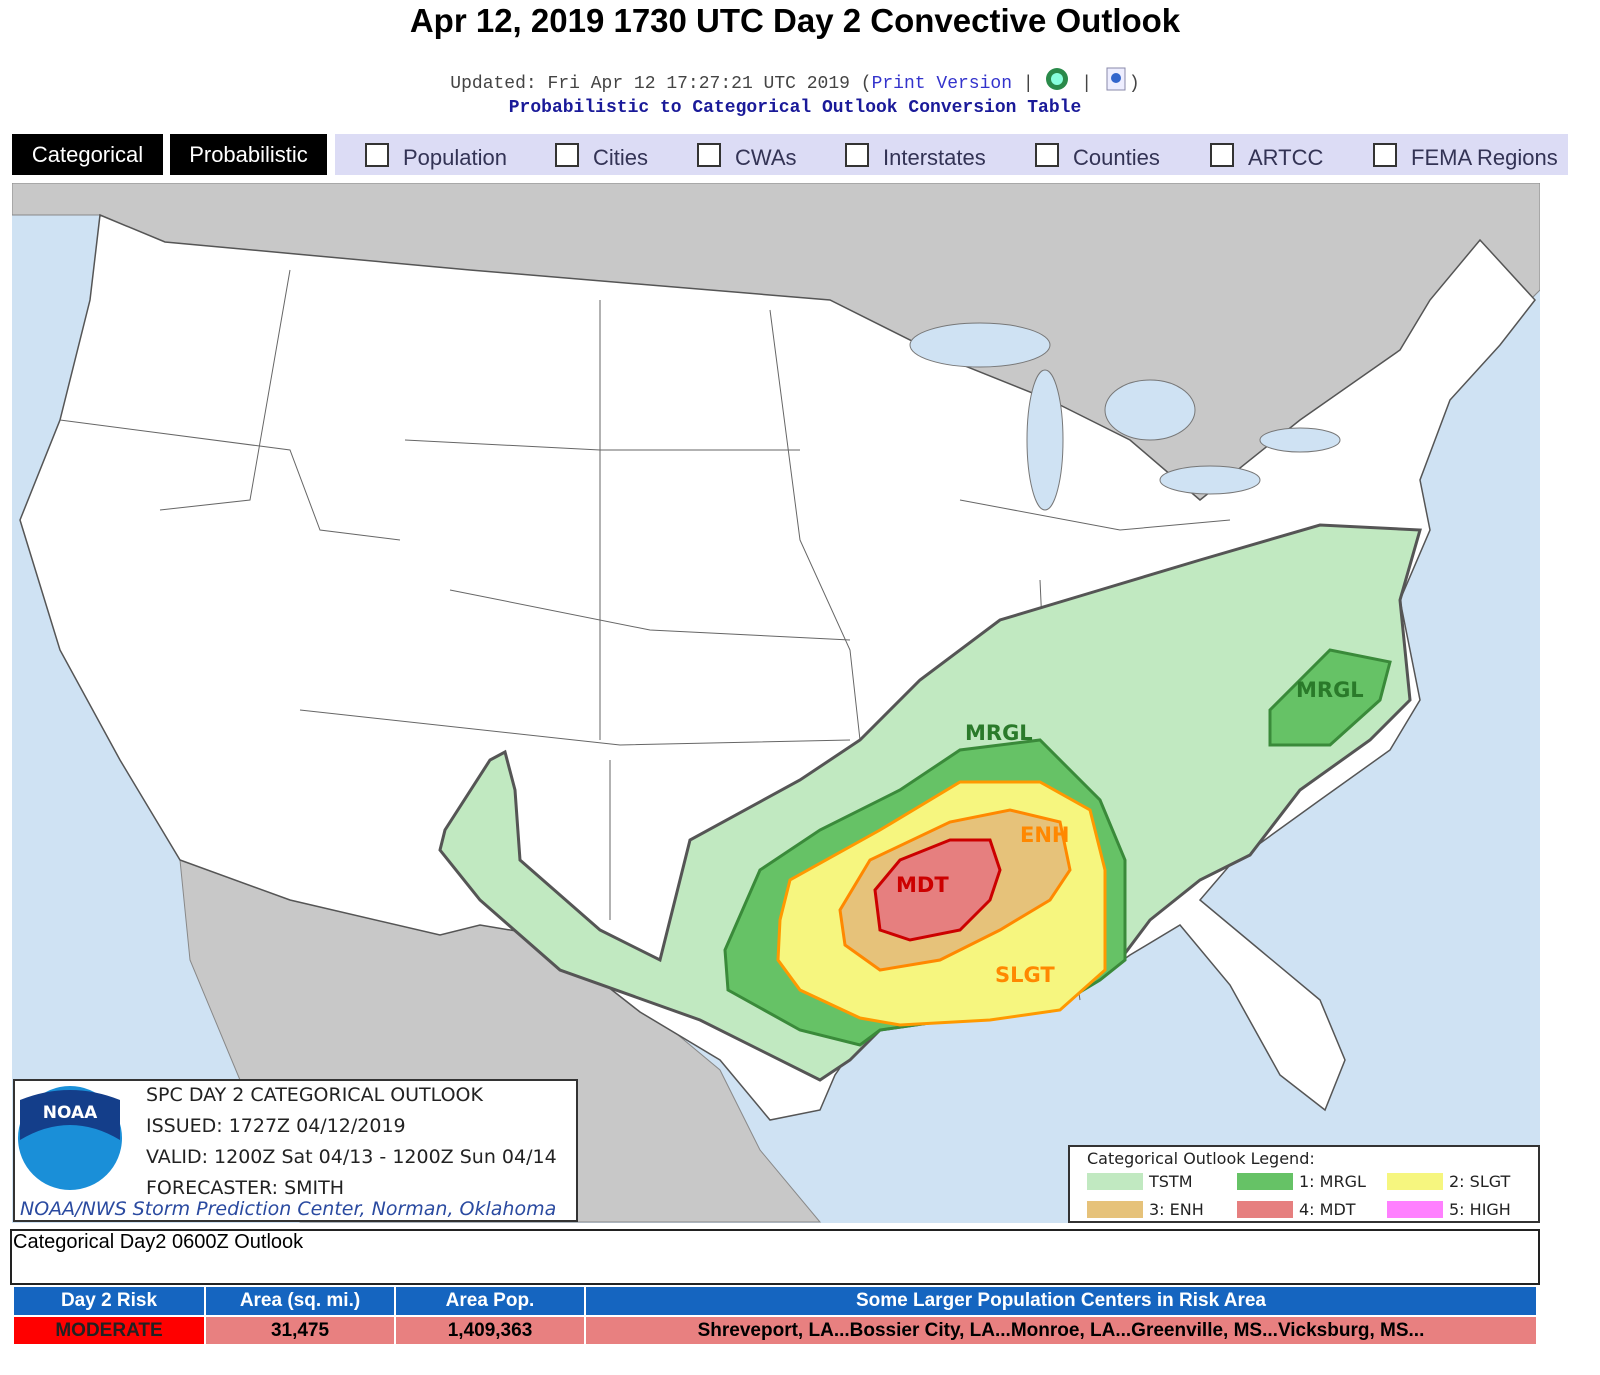 The height and width of the screenshot is (1375, 1600). What do you see at coordinates (248, 154) in the screenshot?
I see `tab: Probabilistic` at bounding box center [248, 154].